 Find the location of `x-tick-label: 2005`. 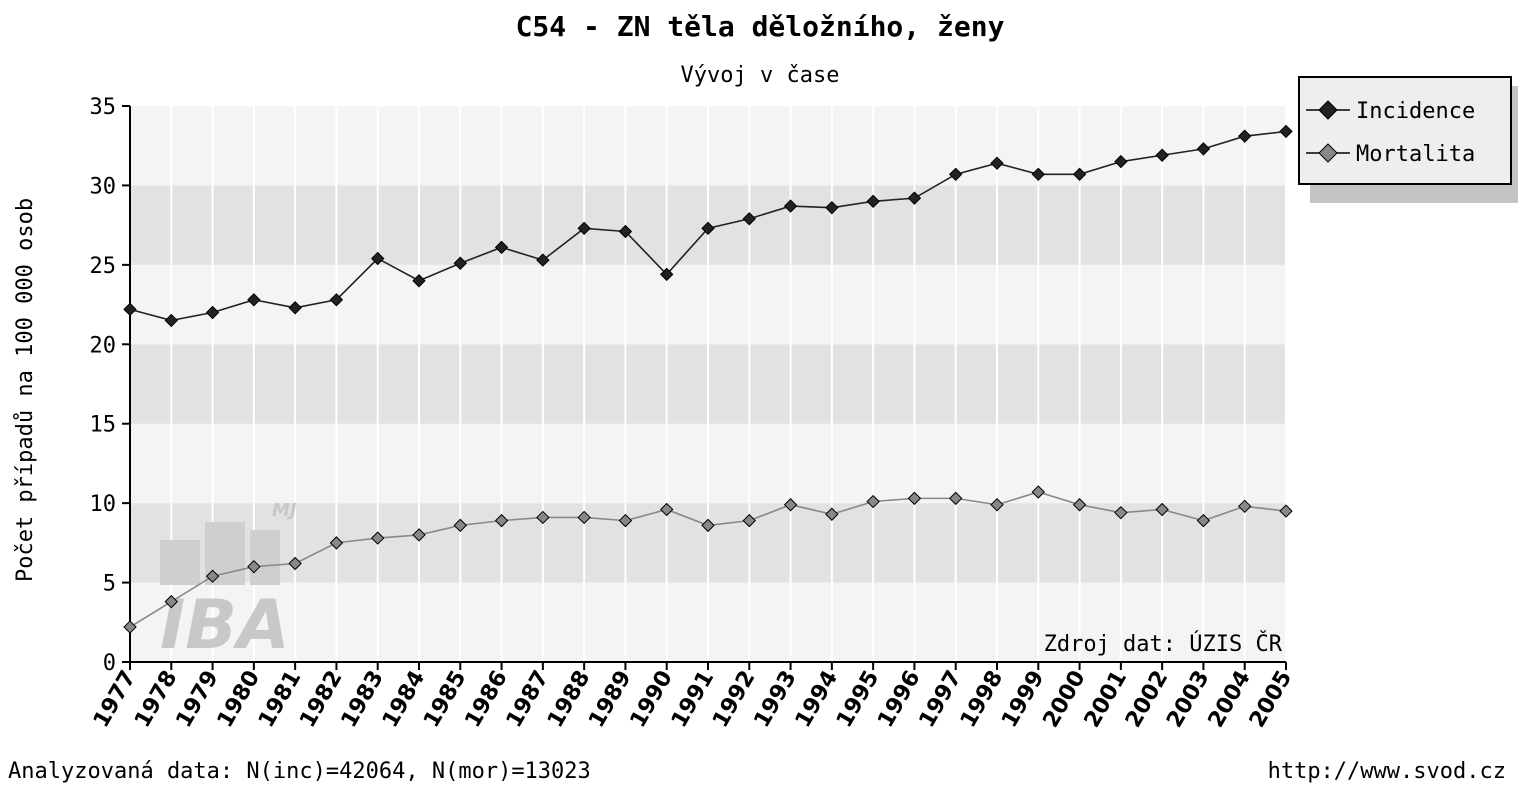

x-tick-label: 2005 is located at coordinates (1271, 700).